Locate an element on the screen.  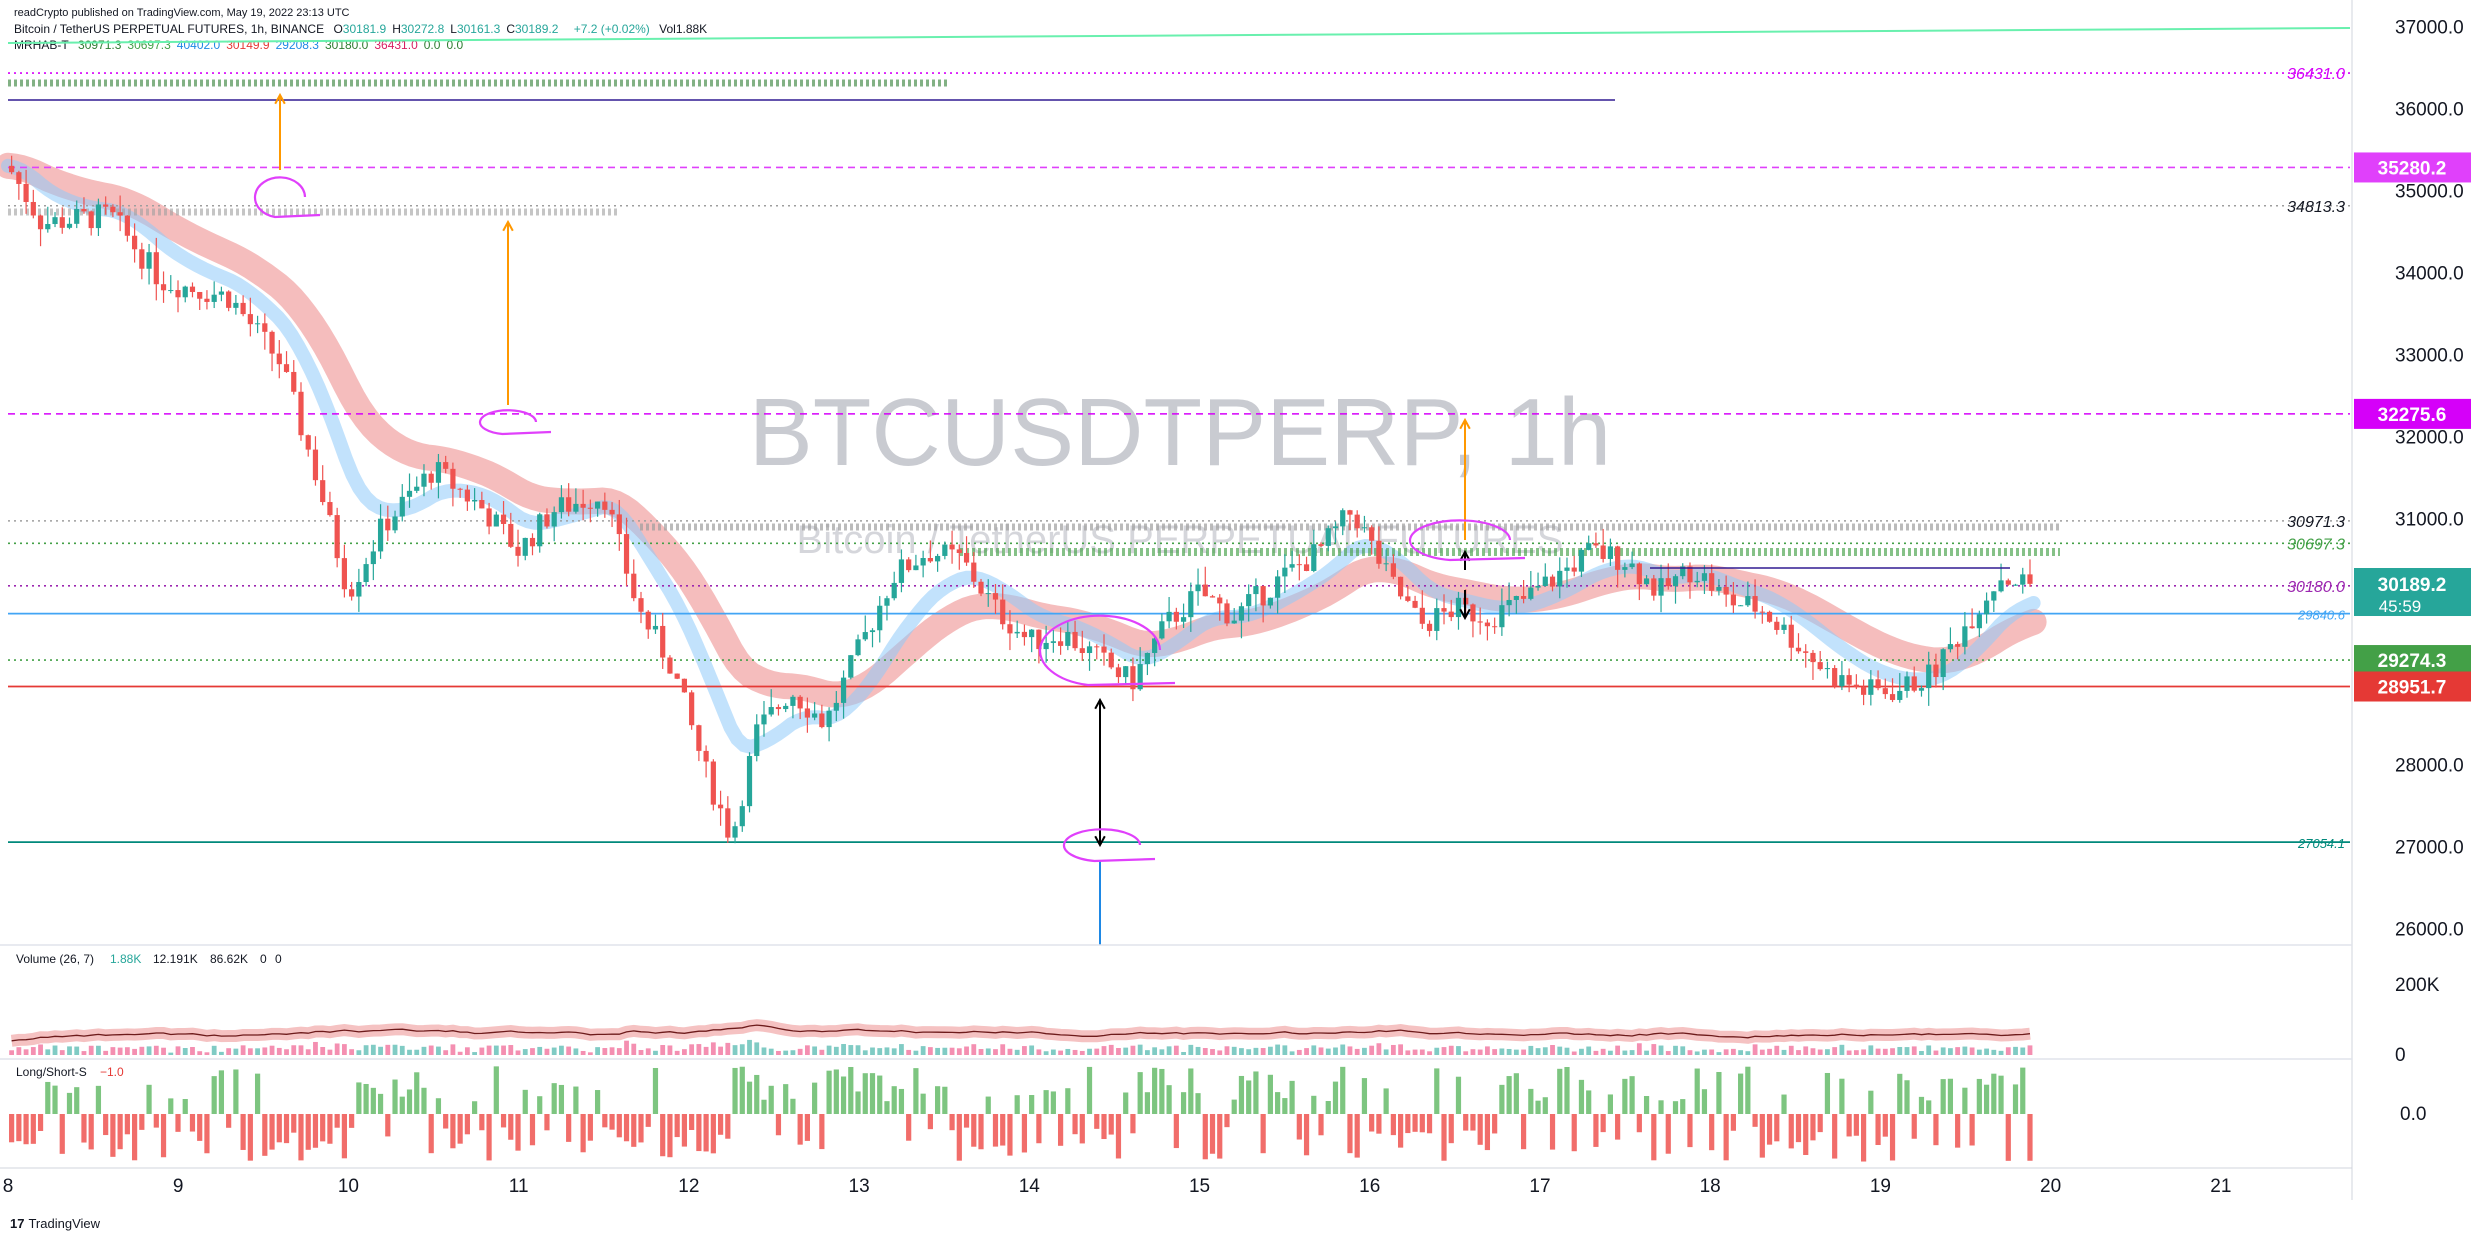
y-tick-label: 34000.0 is located at coordinates (2429, 273).